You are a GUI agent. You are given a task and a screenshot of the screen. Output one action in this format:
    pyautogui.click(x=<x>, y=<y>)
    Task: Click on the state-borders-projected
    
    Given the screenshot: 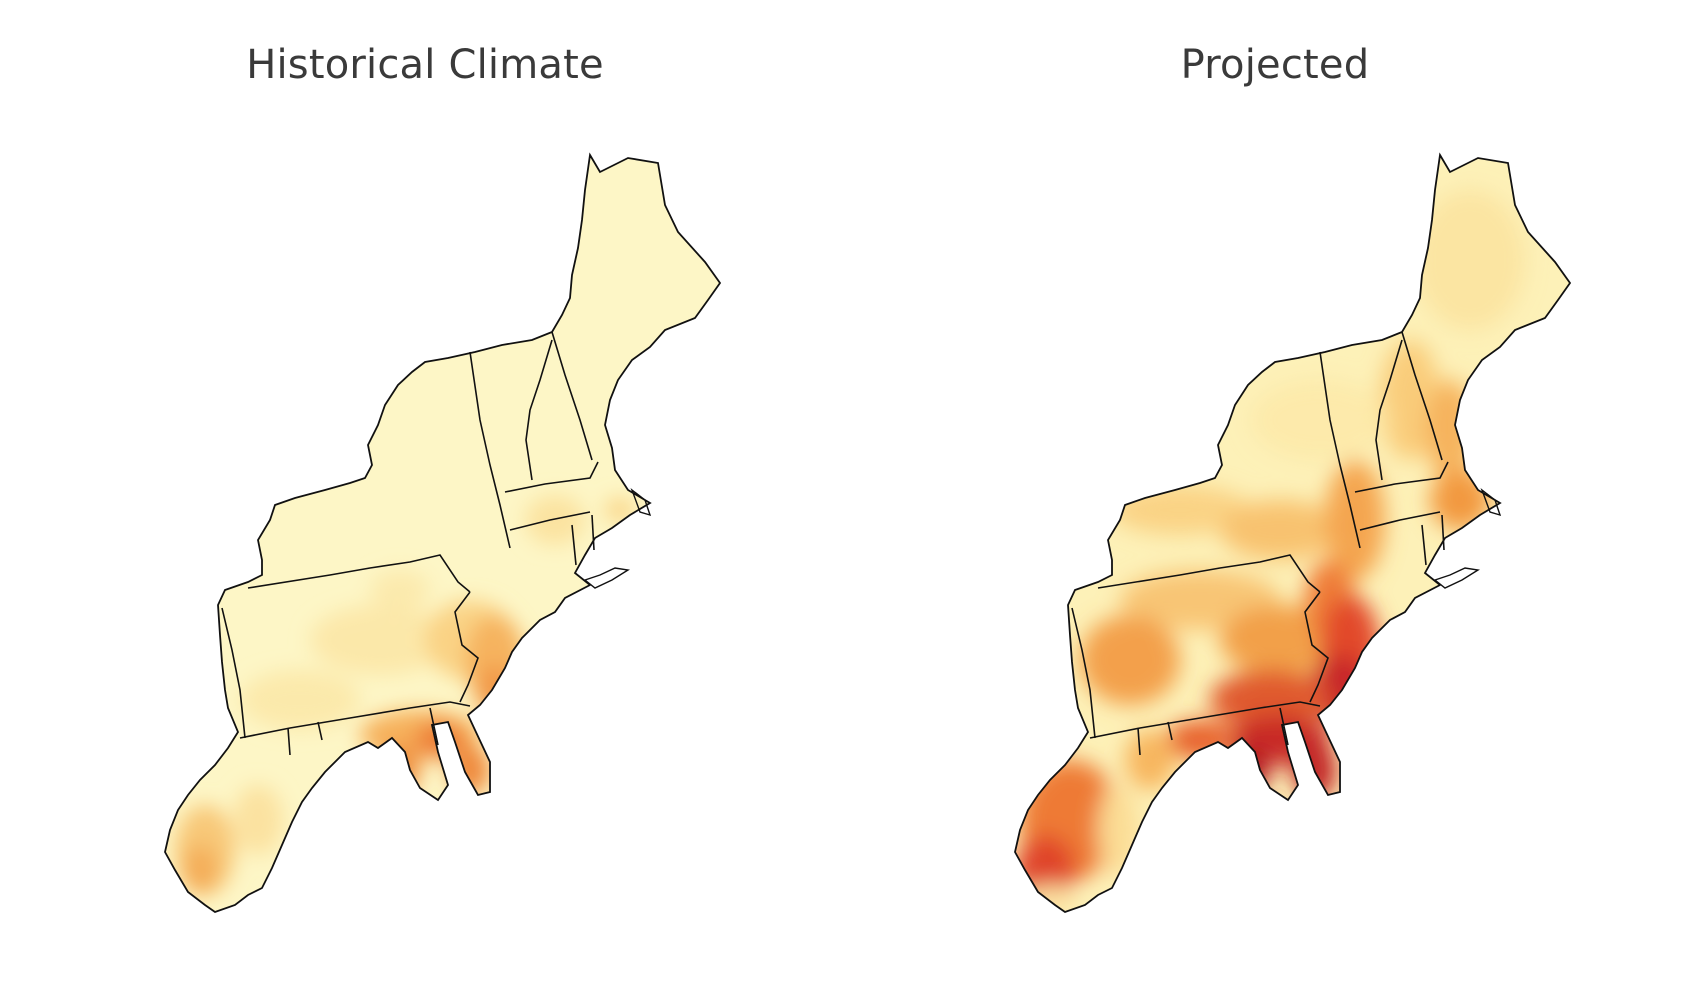 What is the action you would take?
    pyautogui.click(x=1260, y=543)
    